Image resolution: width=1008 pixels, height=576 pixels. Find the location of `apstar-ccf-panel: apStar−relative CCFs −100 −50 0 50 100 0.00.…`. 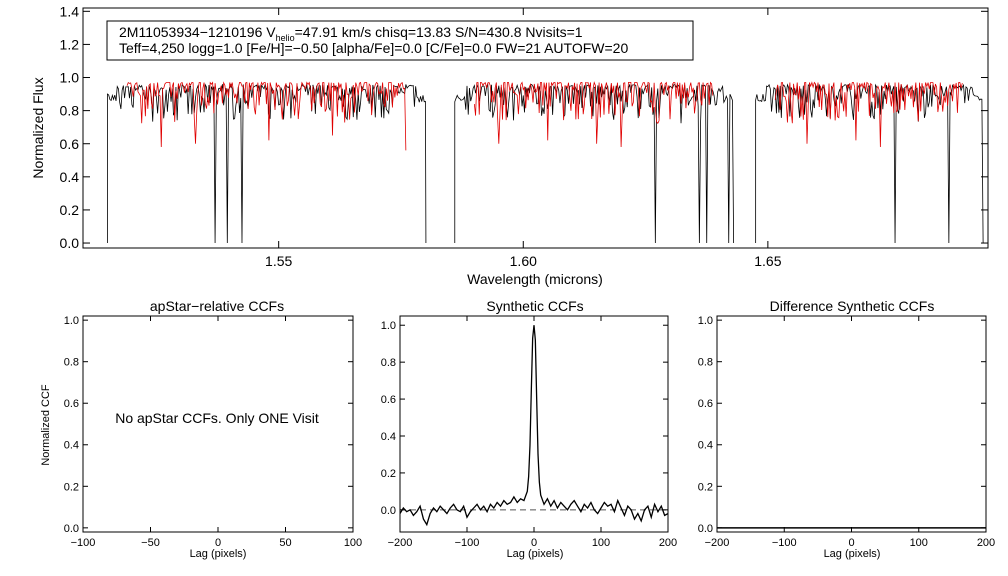

apstar-ccf-panel: apStar−relative CCFs −100 −50 0 50 100 0.00.… is located at coordinates (201, 429).